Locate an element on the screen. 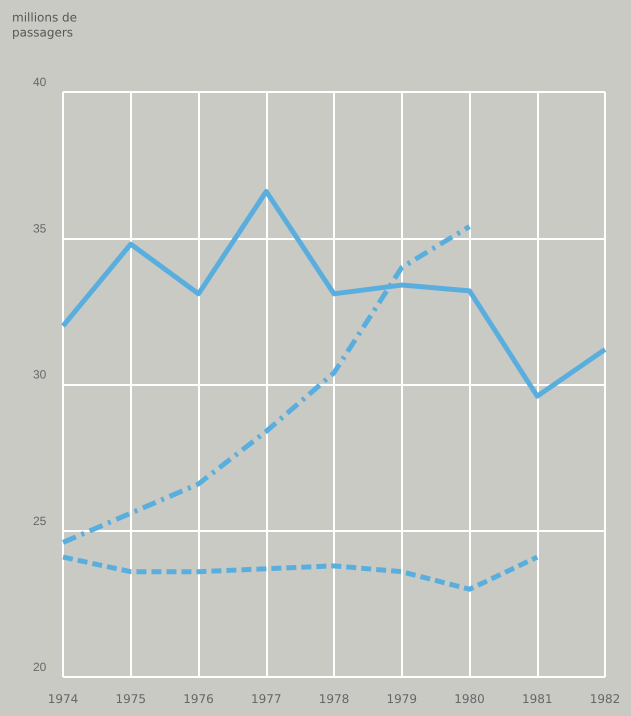 Image resolution: width=631 pixels, height=716 pixels. x-tick-label: 1977 is located at coordinates (266, 699).